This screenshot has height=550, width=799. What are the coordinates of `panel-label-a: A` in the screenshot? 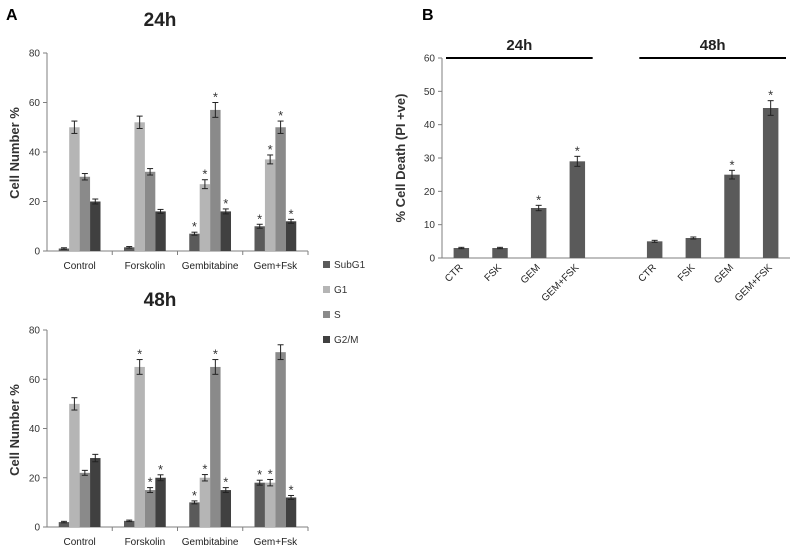 It's located at (12, 15).